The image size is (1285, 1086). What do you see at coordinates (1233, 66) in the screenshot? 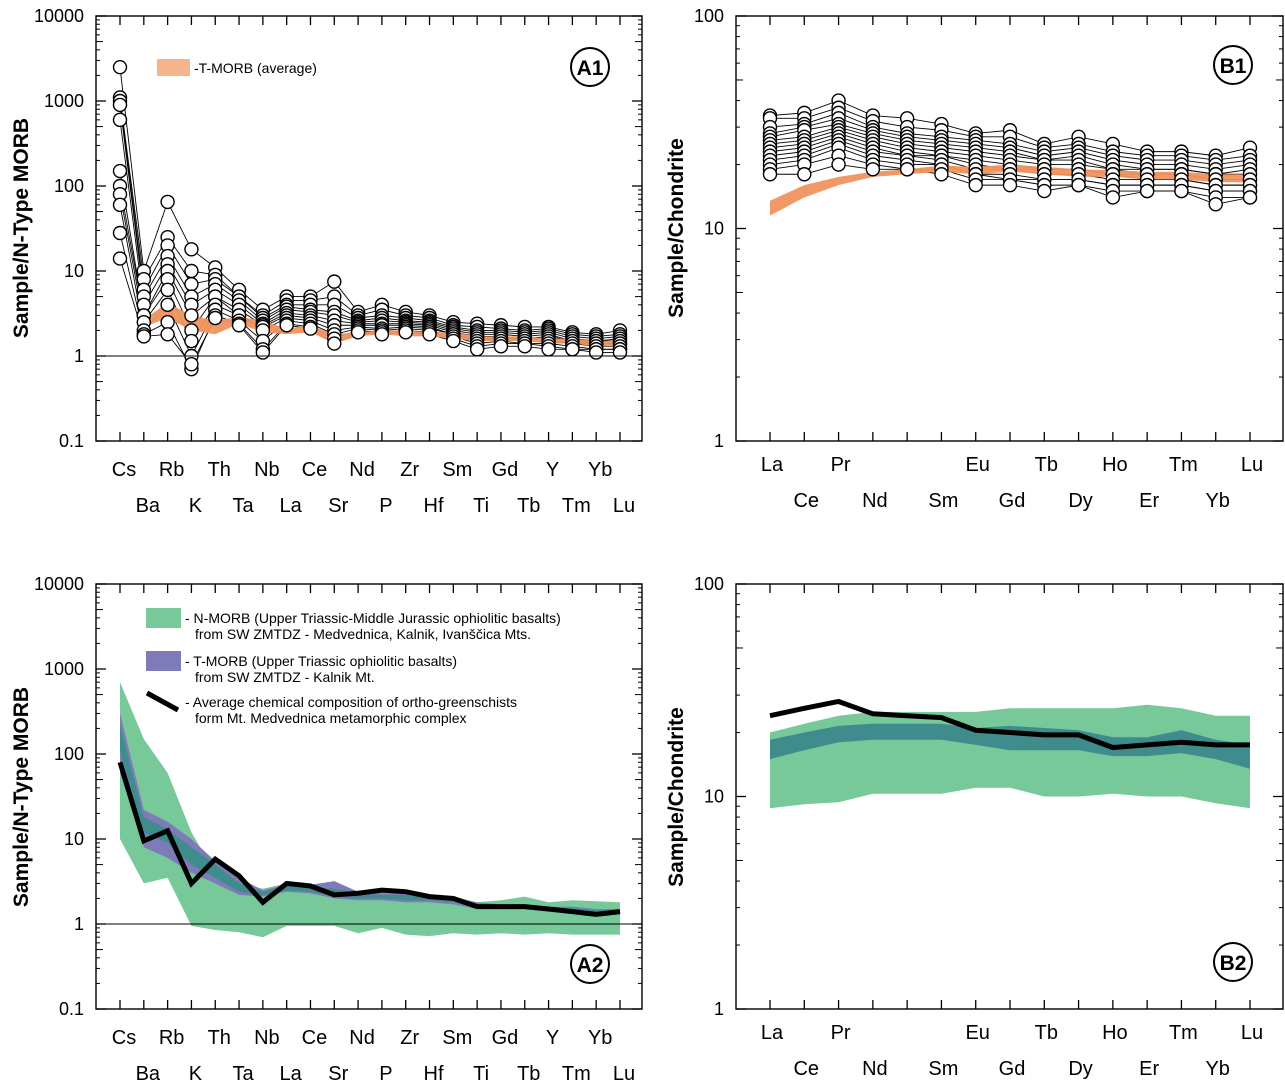
I see `panel-badge-label: B1` at bounding box center [1233, 66].